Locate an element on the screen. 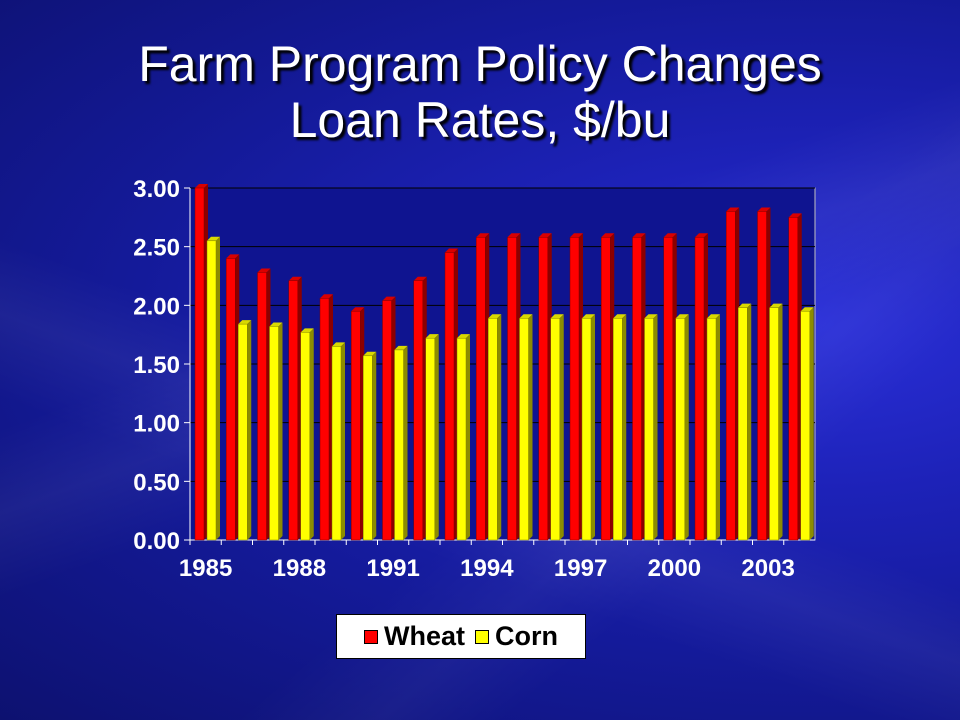 This screenshot has width=960, height=720. x-tick-label: 2000 is located at coordinates (674, 568).